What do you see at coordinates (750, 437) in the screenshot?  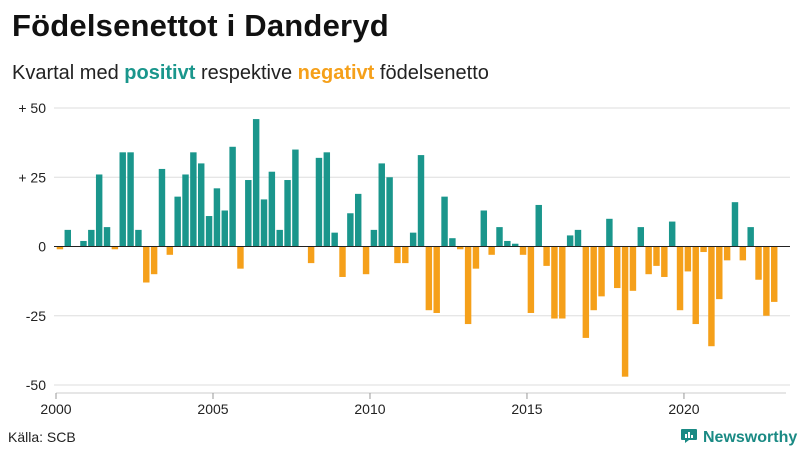 I see `brand-name: Newsworthy` at bounding box center [750, 437].